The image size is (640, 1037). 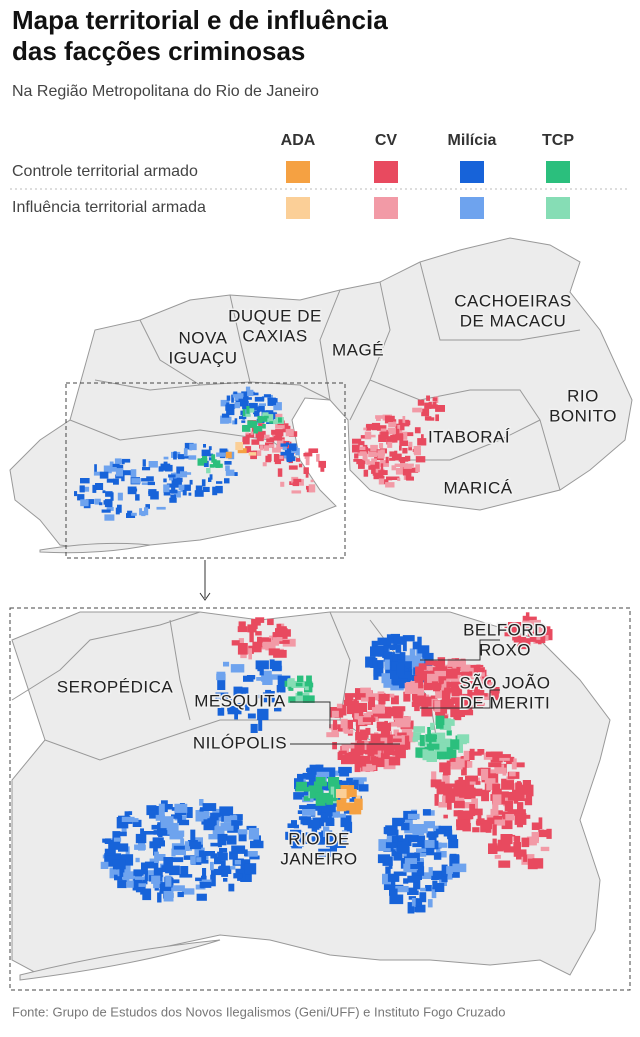 What do you see at coordinates (240, 338) in the screenshot?
I see `border` at bounding box center [240, 338].